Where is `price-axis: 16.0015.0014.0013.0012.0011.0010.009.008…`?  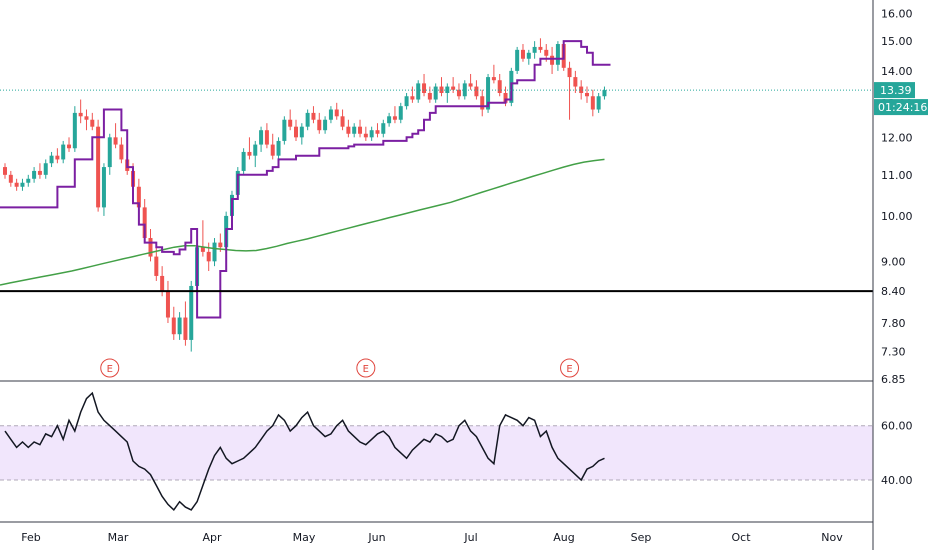 price-axis: 16.0015.0014.0013.0012.0011.0010.009.008… is located at coordinates (897, 196).